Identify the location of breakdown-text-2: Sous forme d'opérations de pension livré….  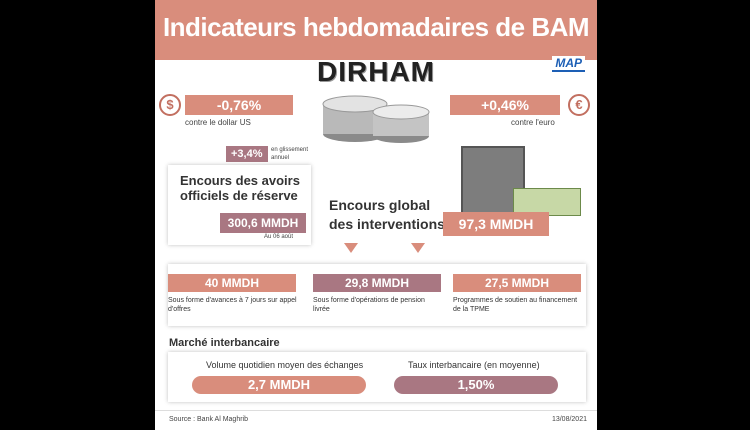
(369, 305).